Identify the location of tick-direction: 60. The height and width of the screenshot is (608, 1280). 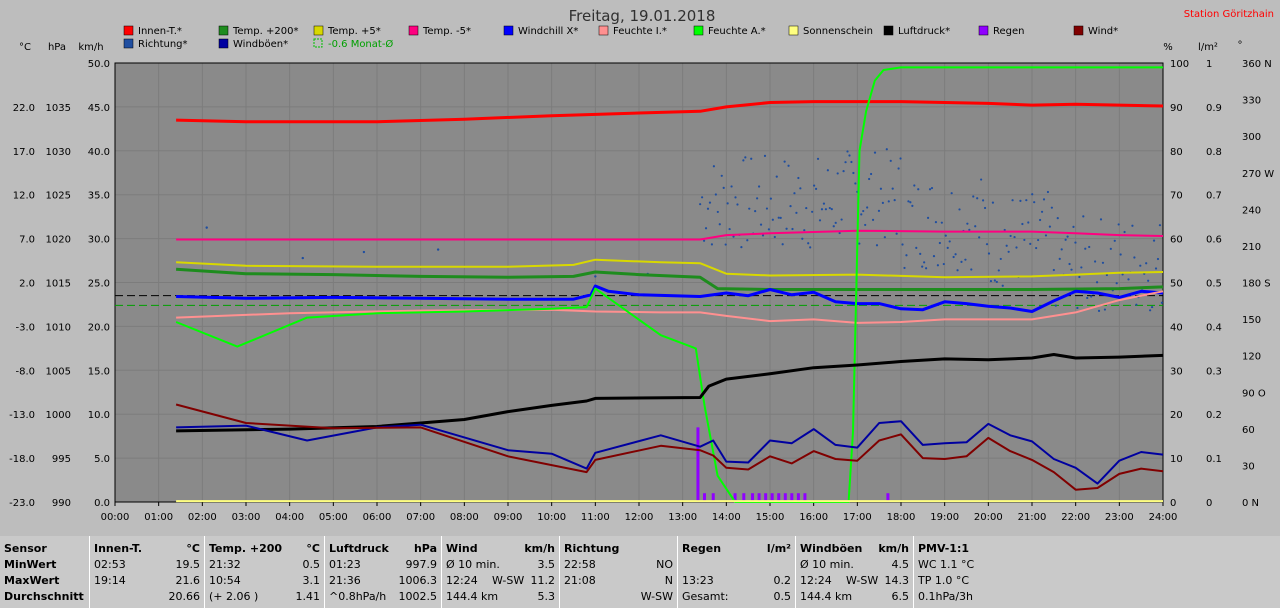
(1248, 430).